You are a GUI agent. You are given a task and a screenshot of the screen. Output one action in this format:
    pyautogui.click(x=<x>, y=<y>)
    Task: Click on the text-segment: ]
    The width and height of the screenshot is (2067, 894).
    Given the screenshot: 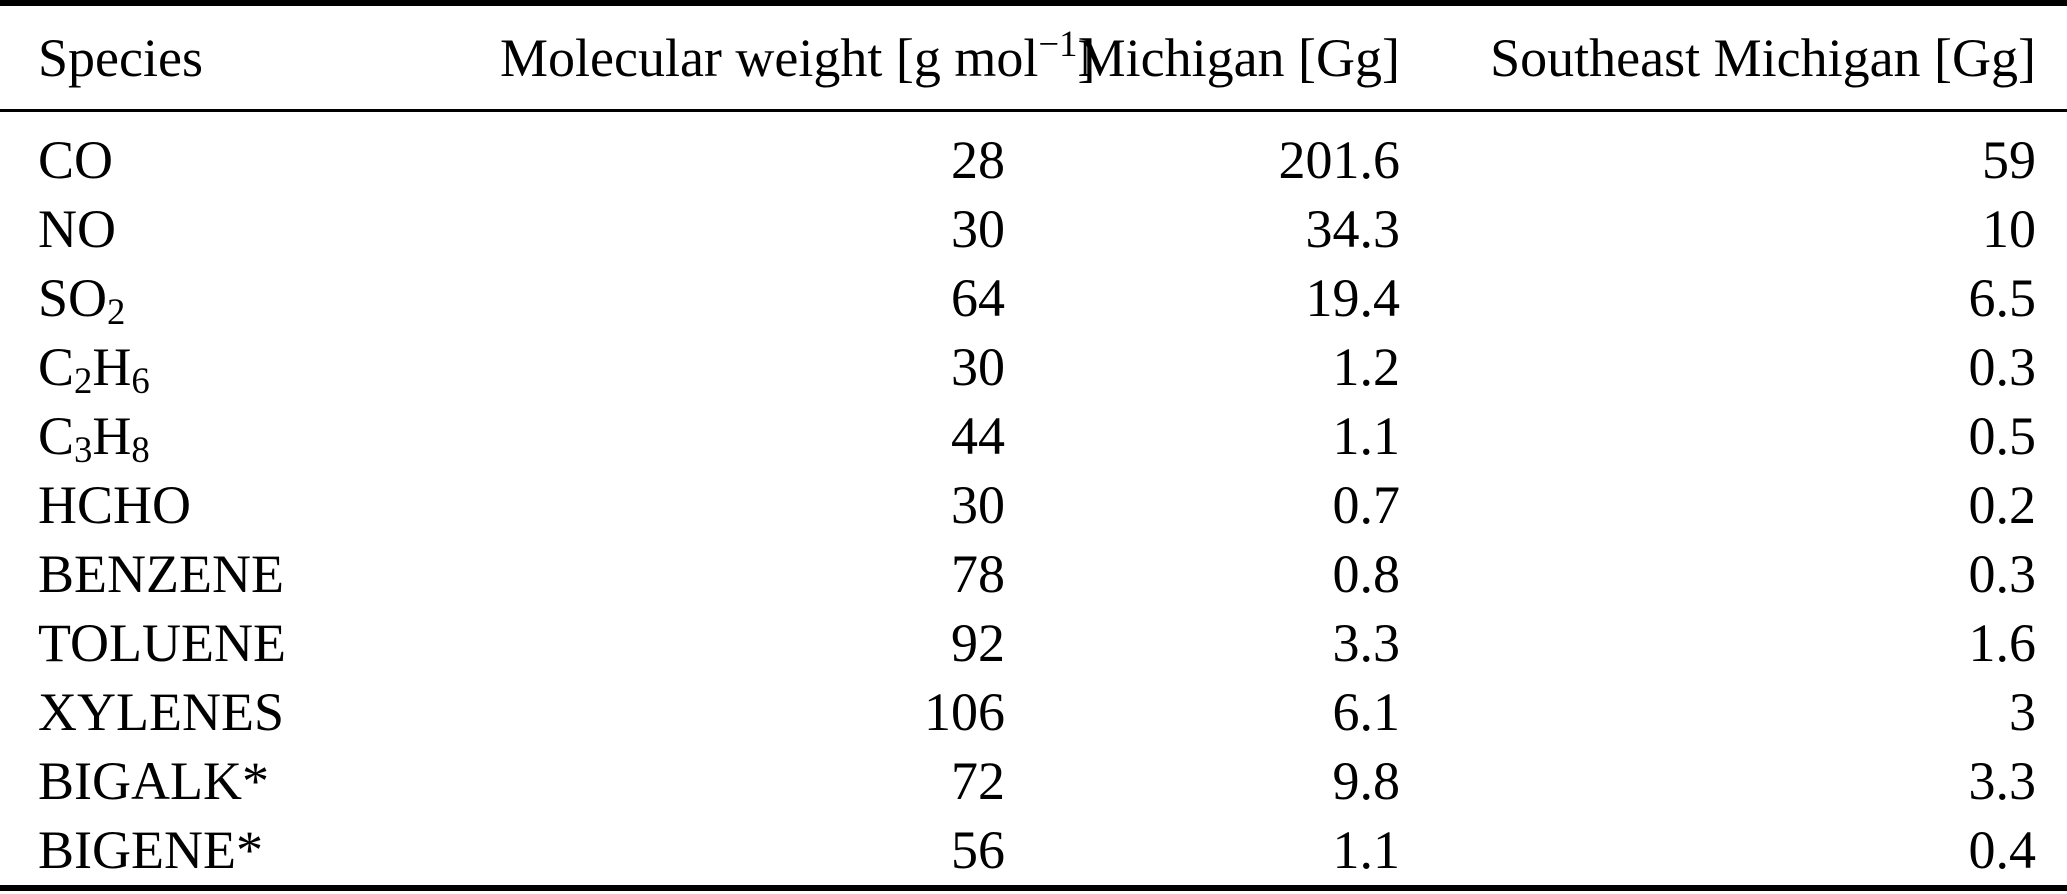 What is the action you would take?
    pyautogui.click(x=1086, y=57)
    